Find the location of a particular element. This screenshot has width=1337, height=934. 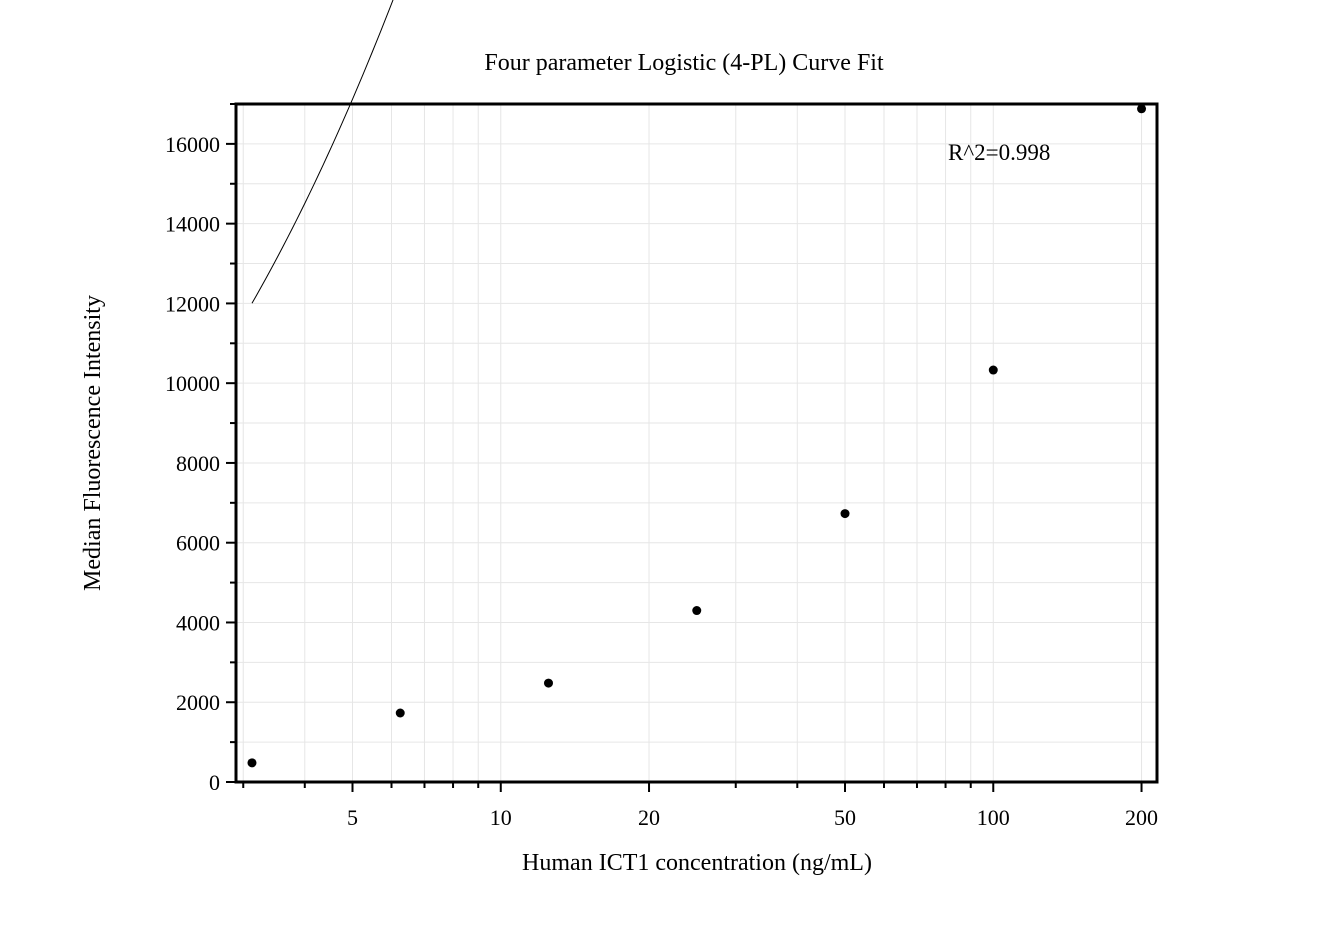

x-tick-label: 100 is located at coordinates (993, 817).